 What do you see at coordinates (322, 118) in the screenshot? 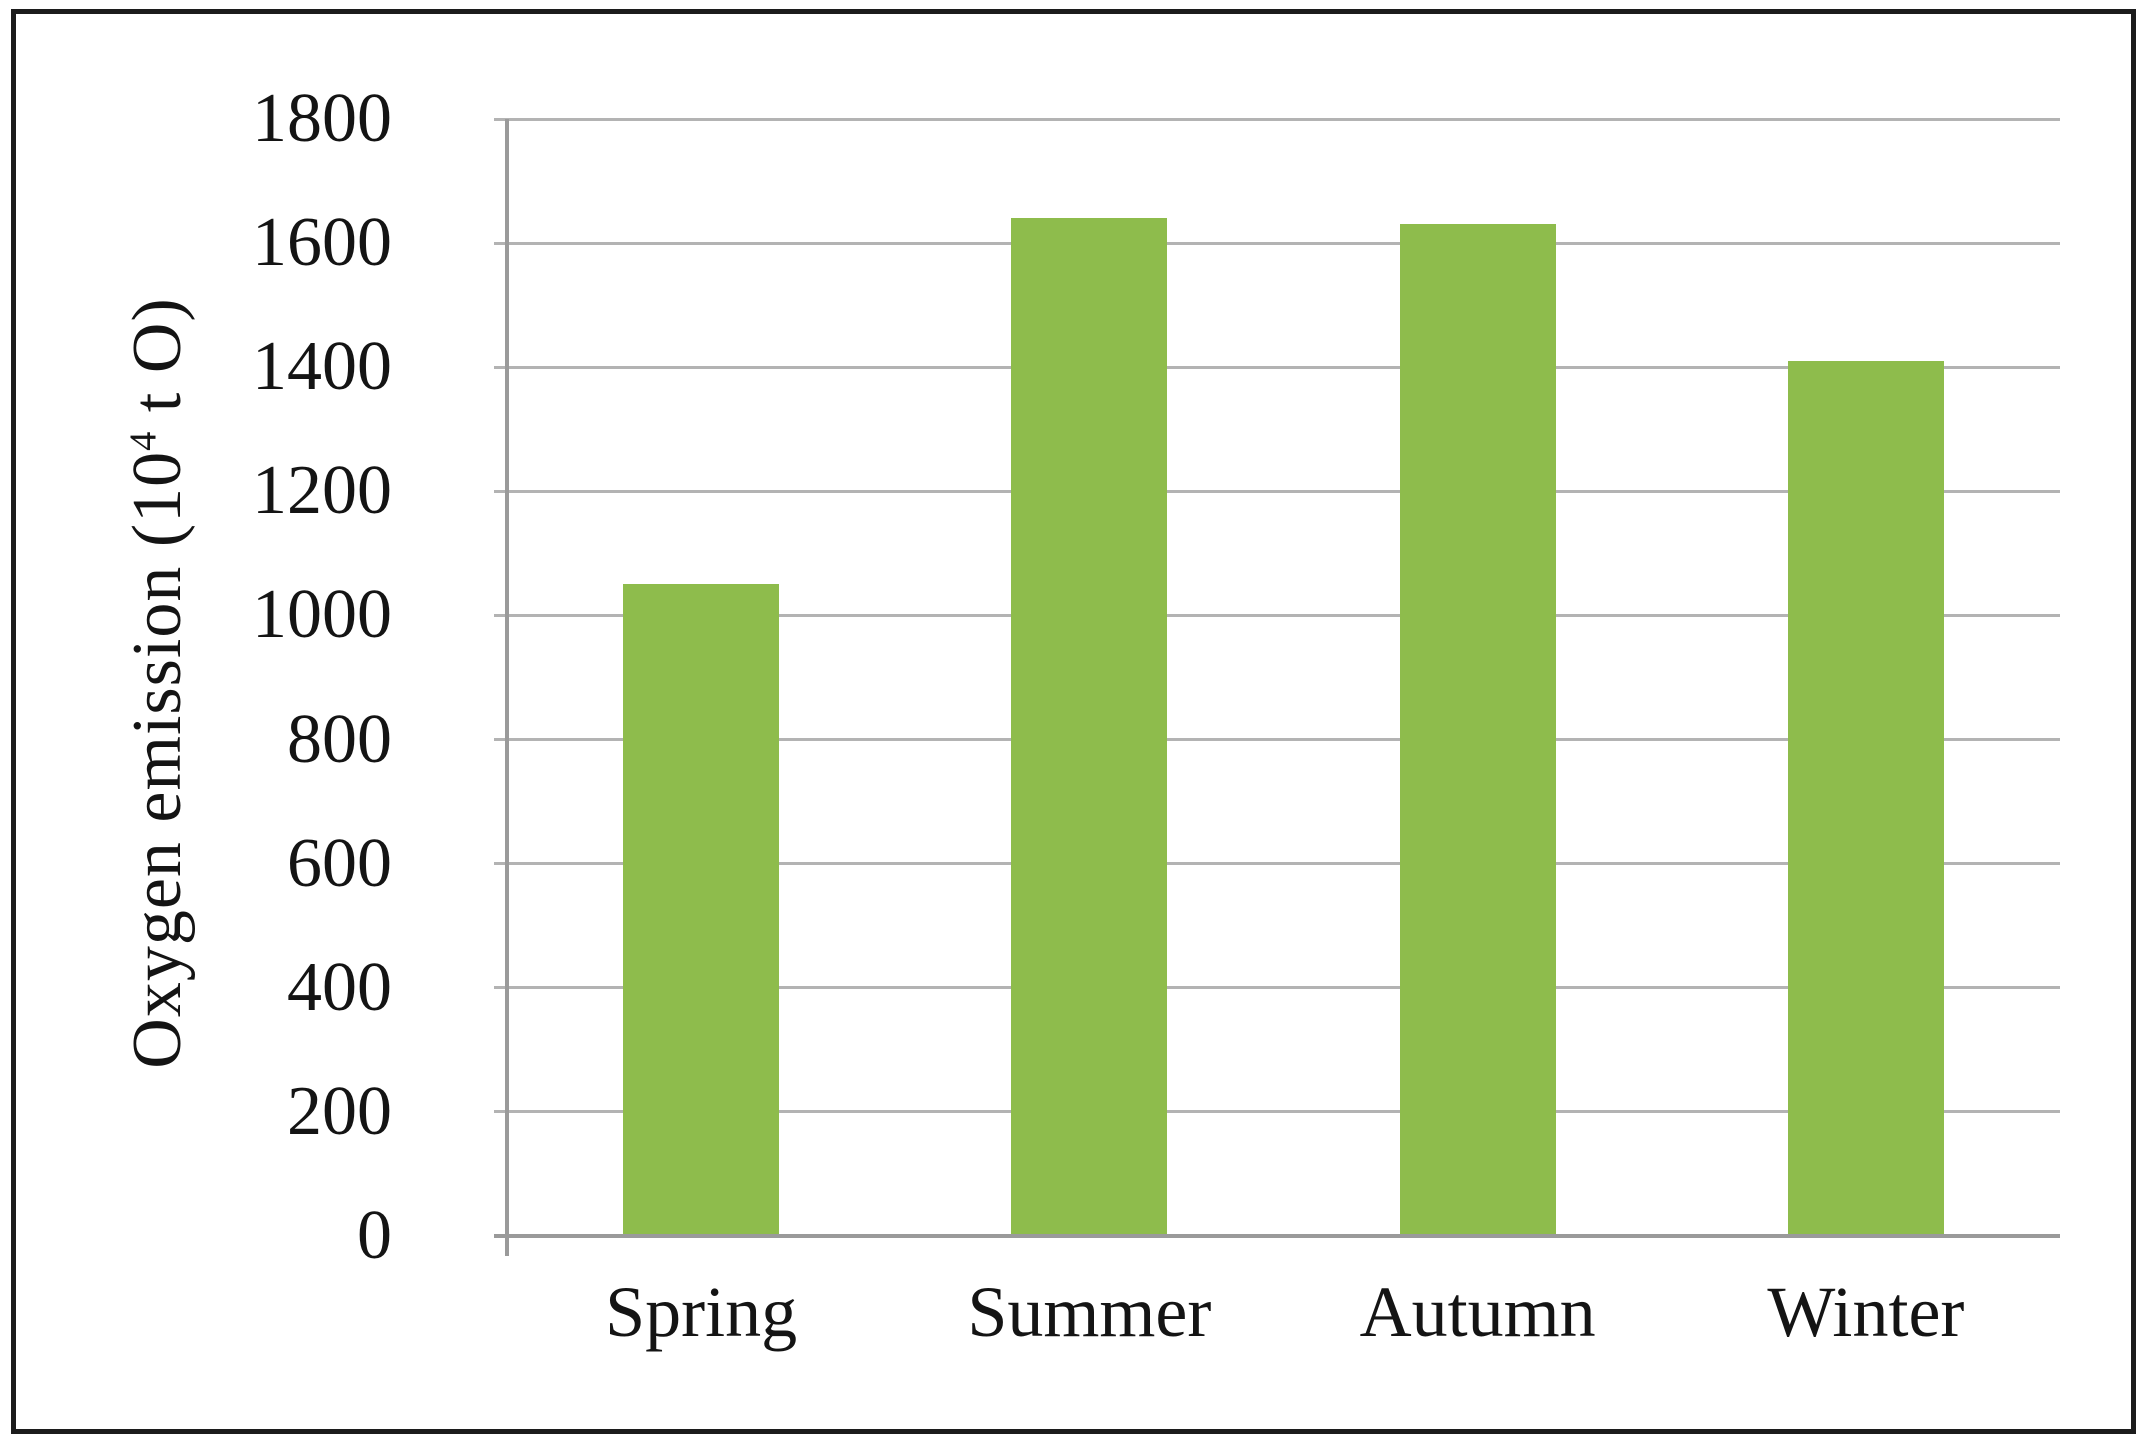
I see `y-tick-label: 1800` at bounding box center [322, 118].